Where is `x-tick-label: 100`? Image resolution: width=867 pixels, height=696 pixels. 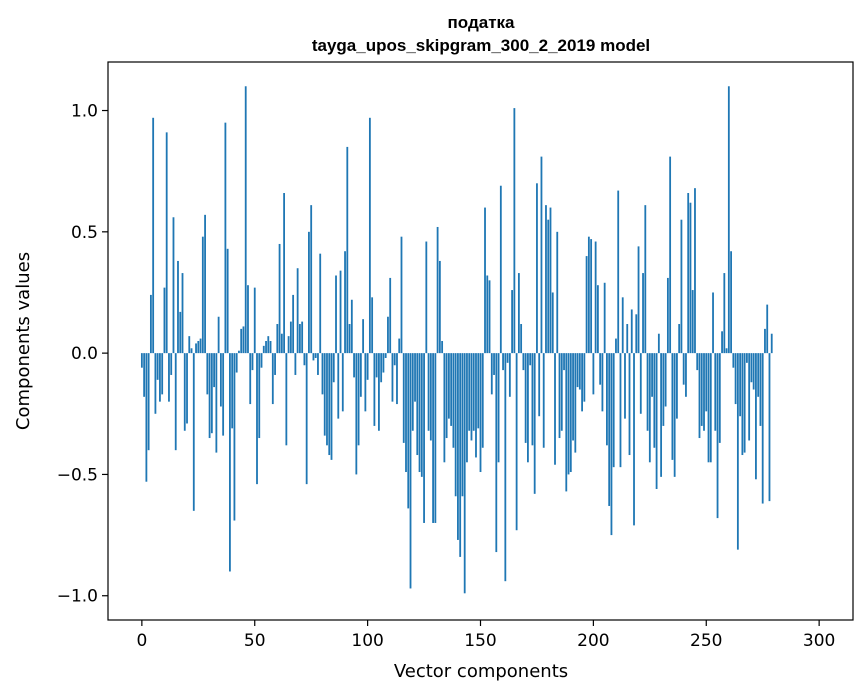 x-tick-label: 100 is located at coordinates (367, 641).